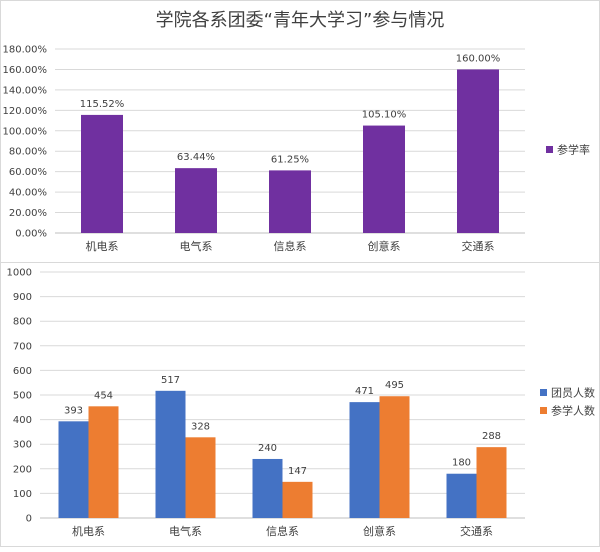  I want to click on y-tick-label: 160.00%, so click(25, 70).